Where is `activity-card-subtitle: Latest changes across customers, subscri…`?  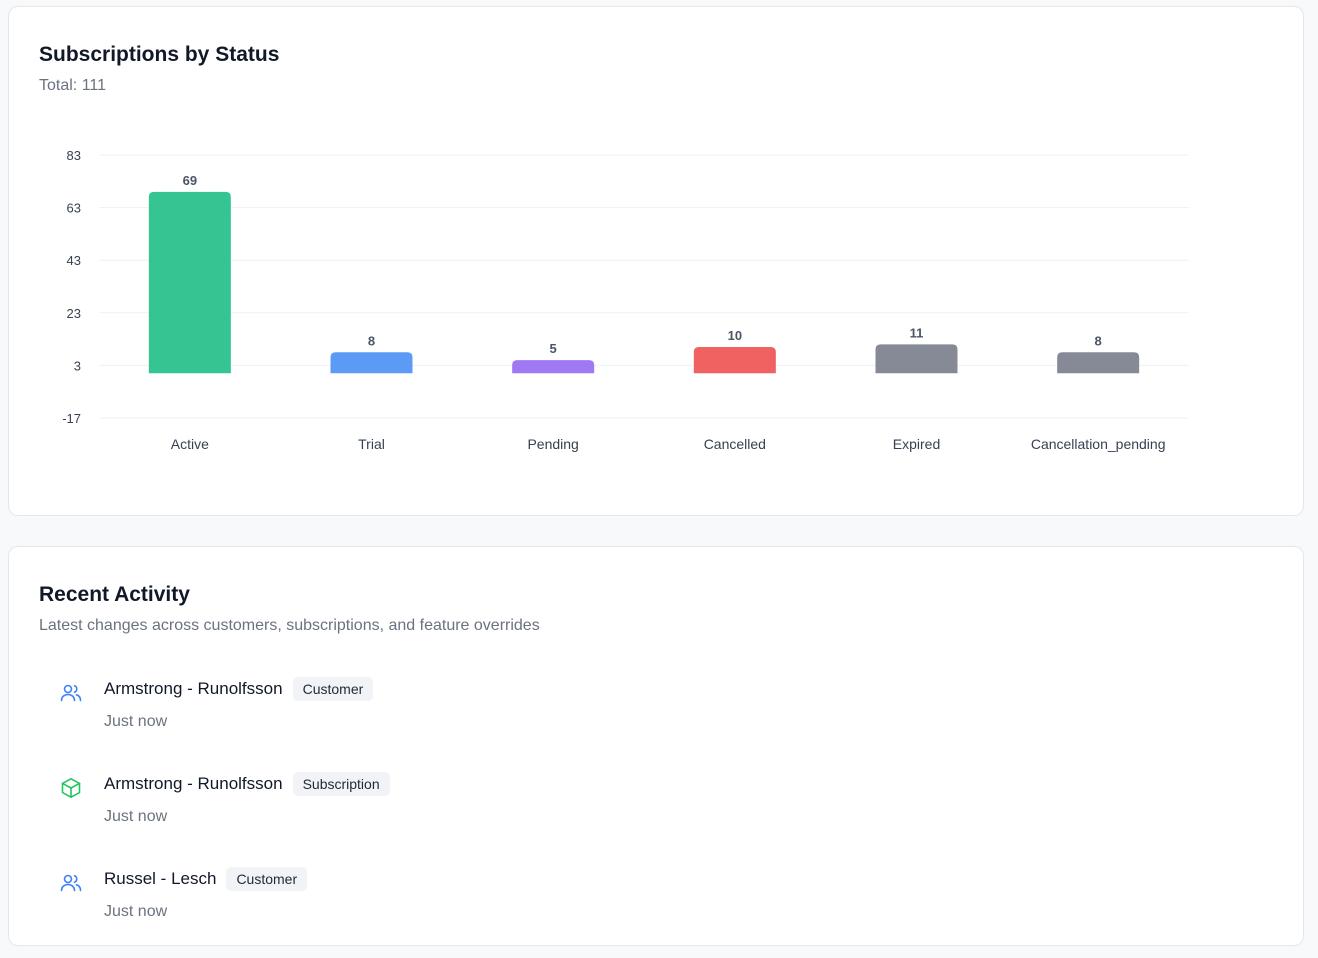
activity-card-subtitle: Latest changes across customers, subscri… is located at coordinates (289, 625).